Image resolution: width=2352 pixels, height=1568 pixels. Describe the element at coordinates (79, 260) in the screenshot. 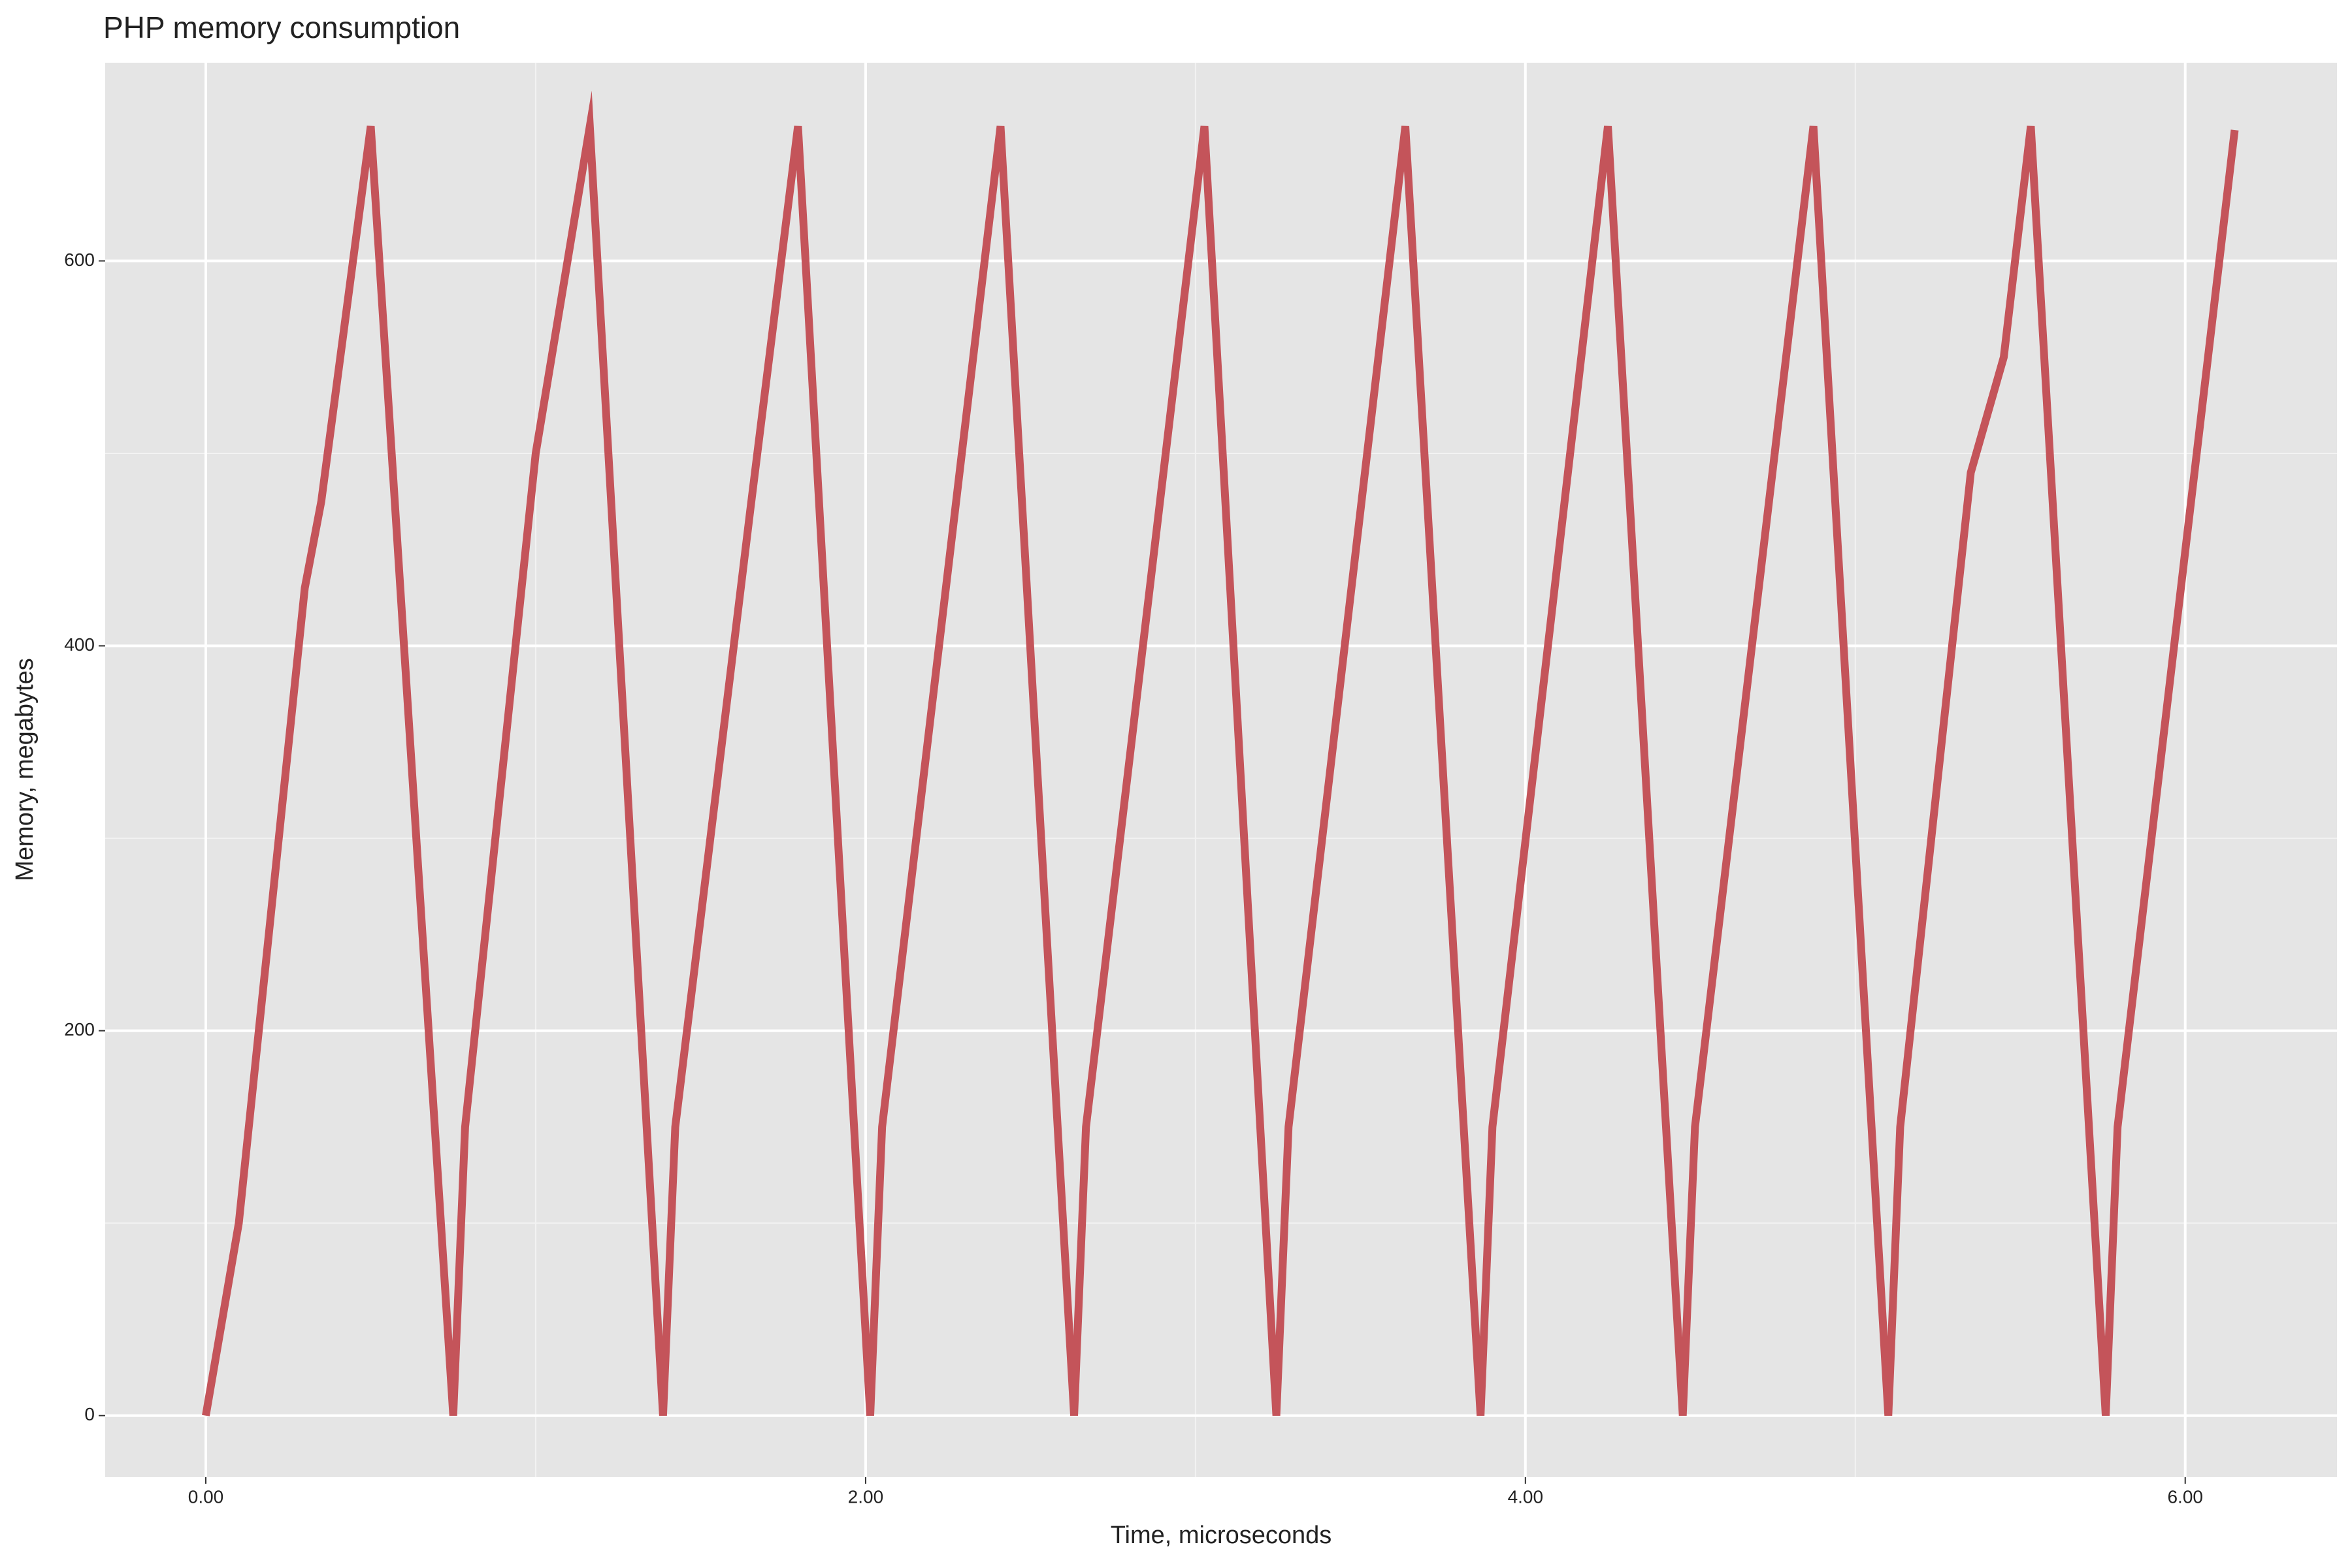

I see `y-tick-label: 600` at that location.